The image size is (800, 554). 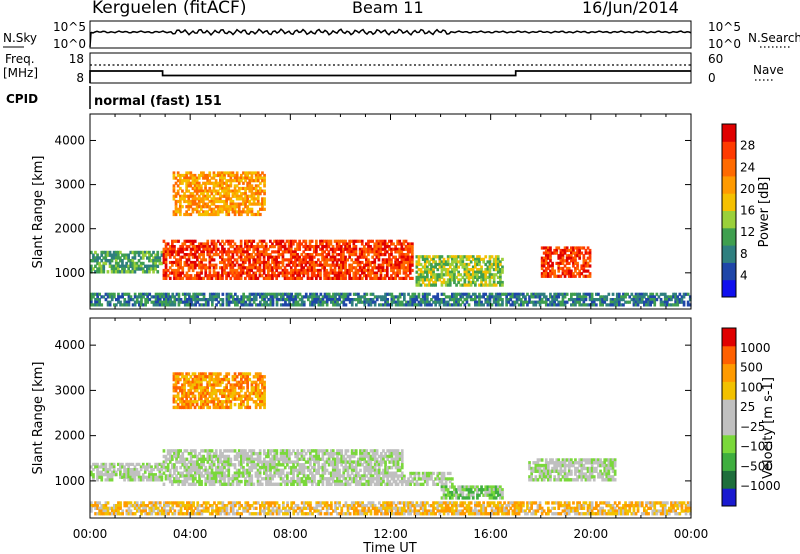 I want to click on noise-left-tick-bottom: 10^0, so click(x=69, y=44).